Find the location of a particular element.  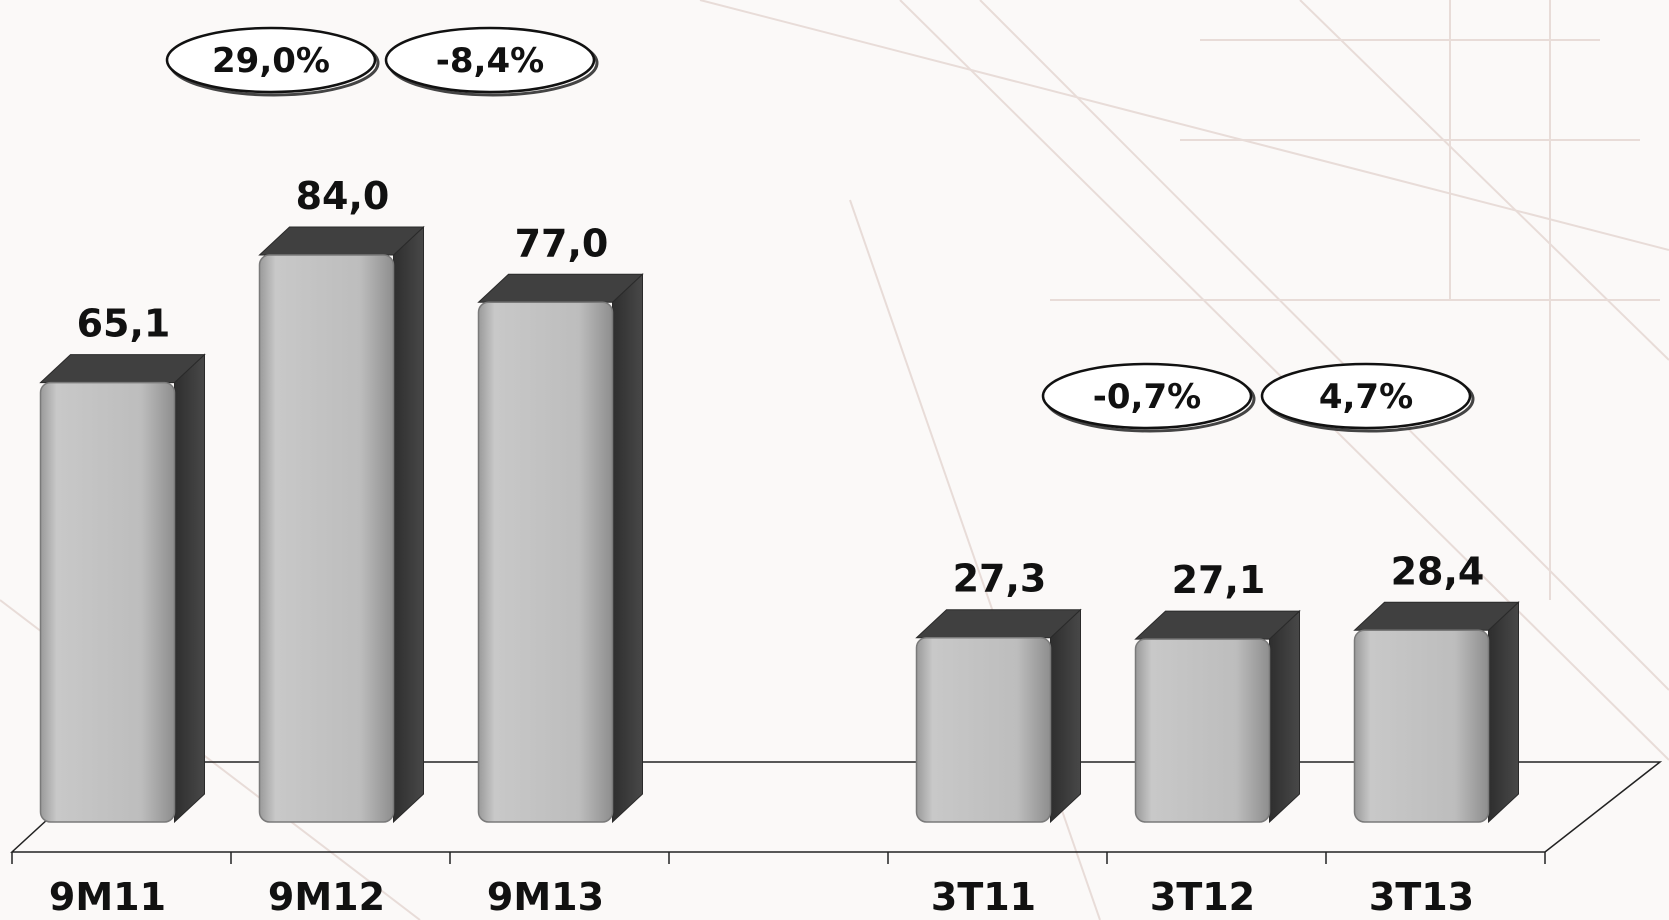

growth-annotation: -0,7% is located at coordinates (1148, 397).